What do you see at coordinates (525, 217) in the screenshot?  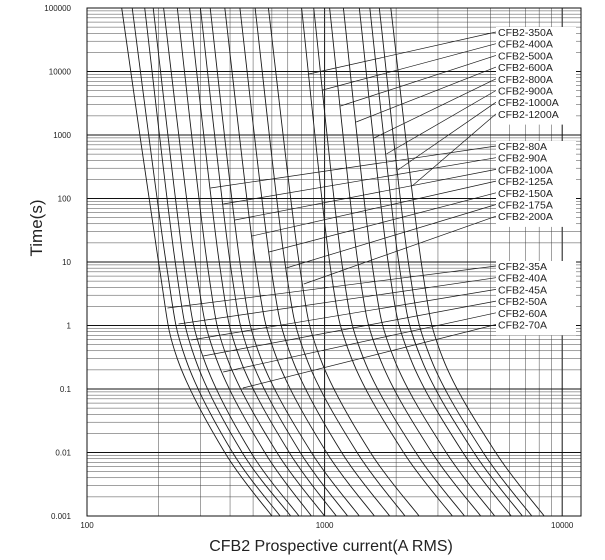 I see `legend-label: CFB2-200A` at bounding box center [525, 217].